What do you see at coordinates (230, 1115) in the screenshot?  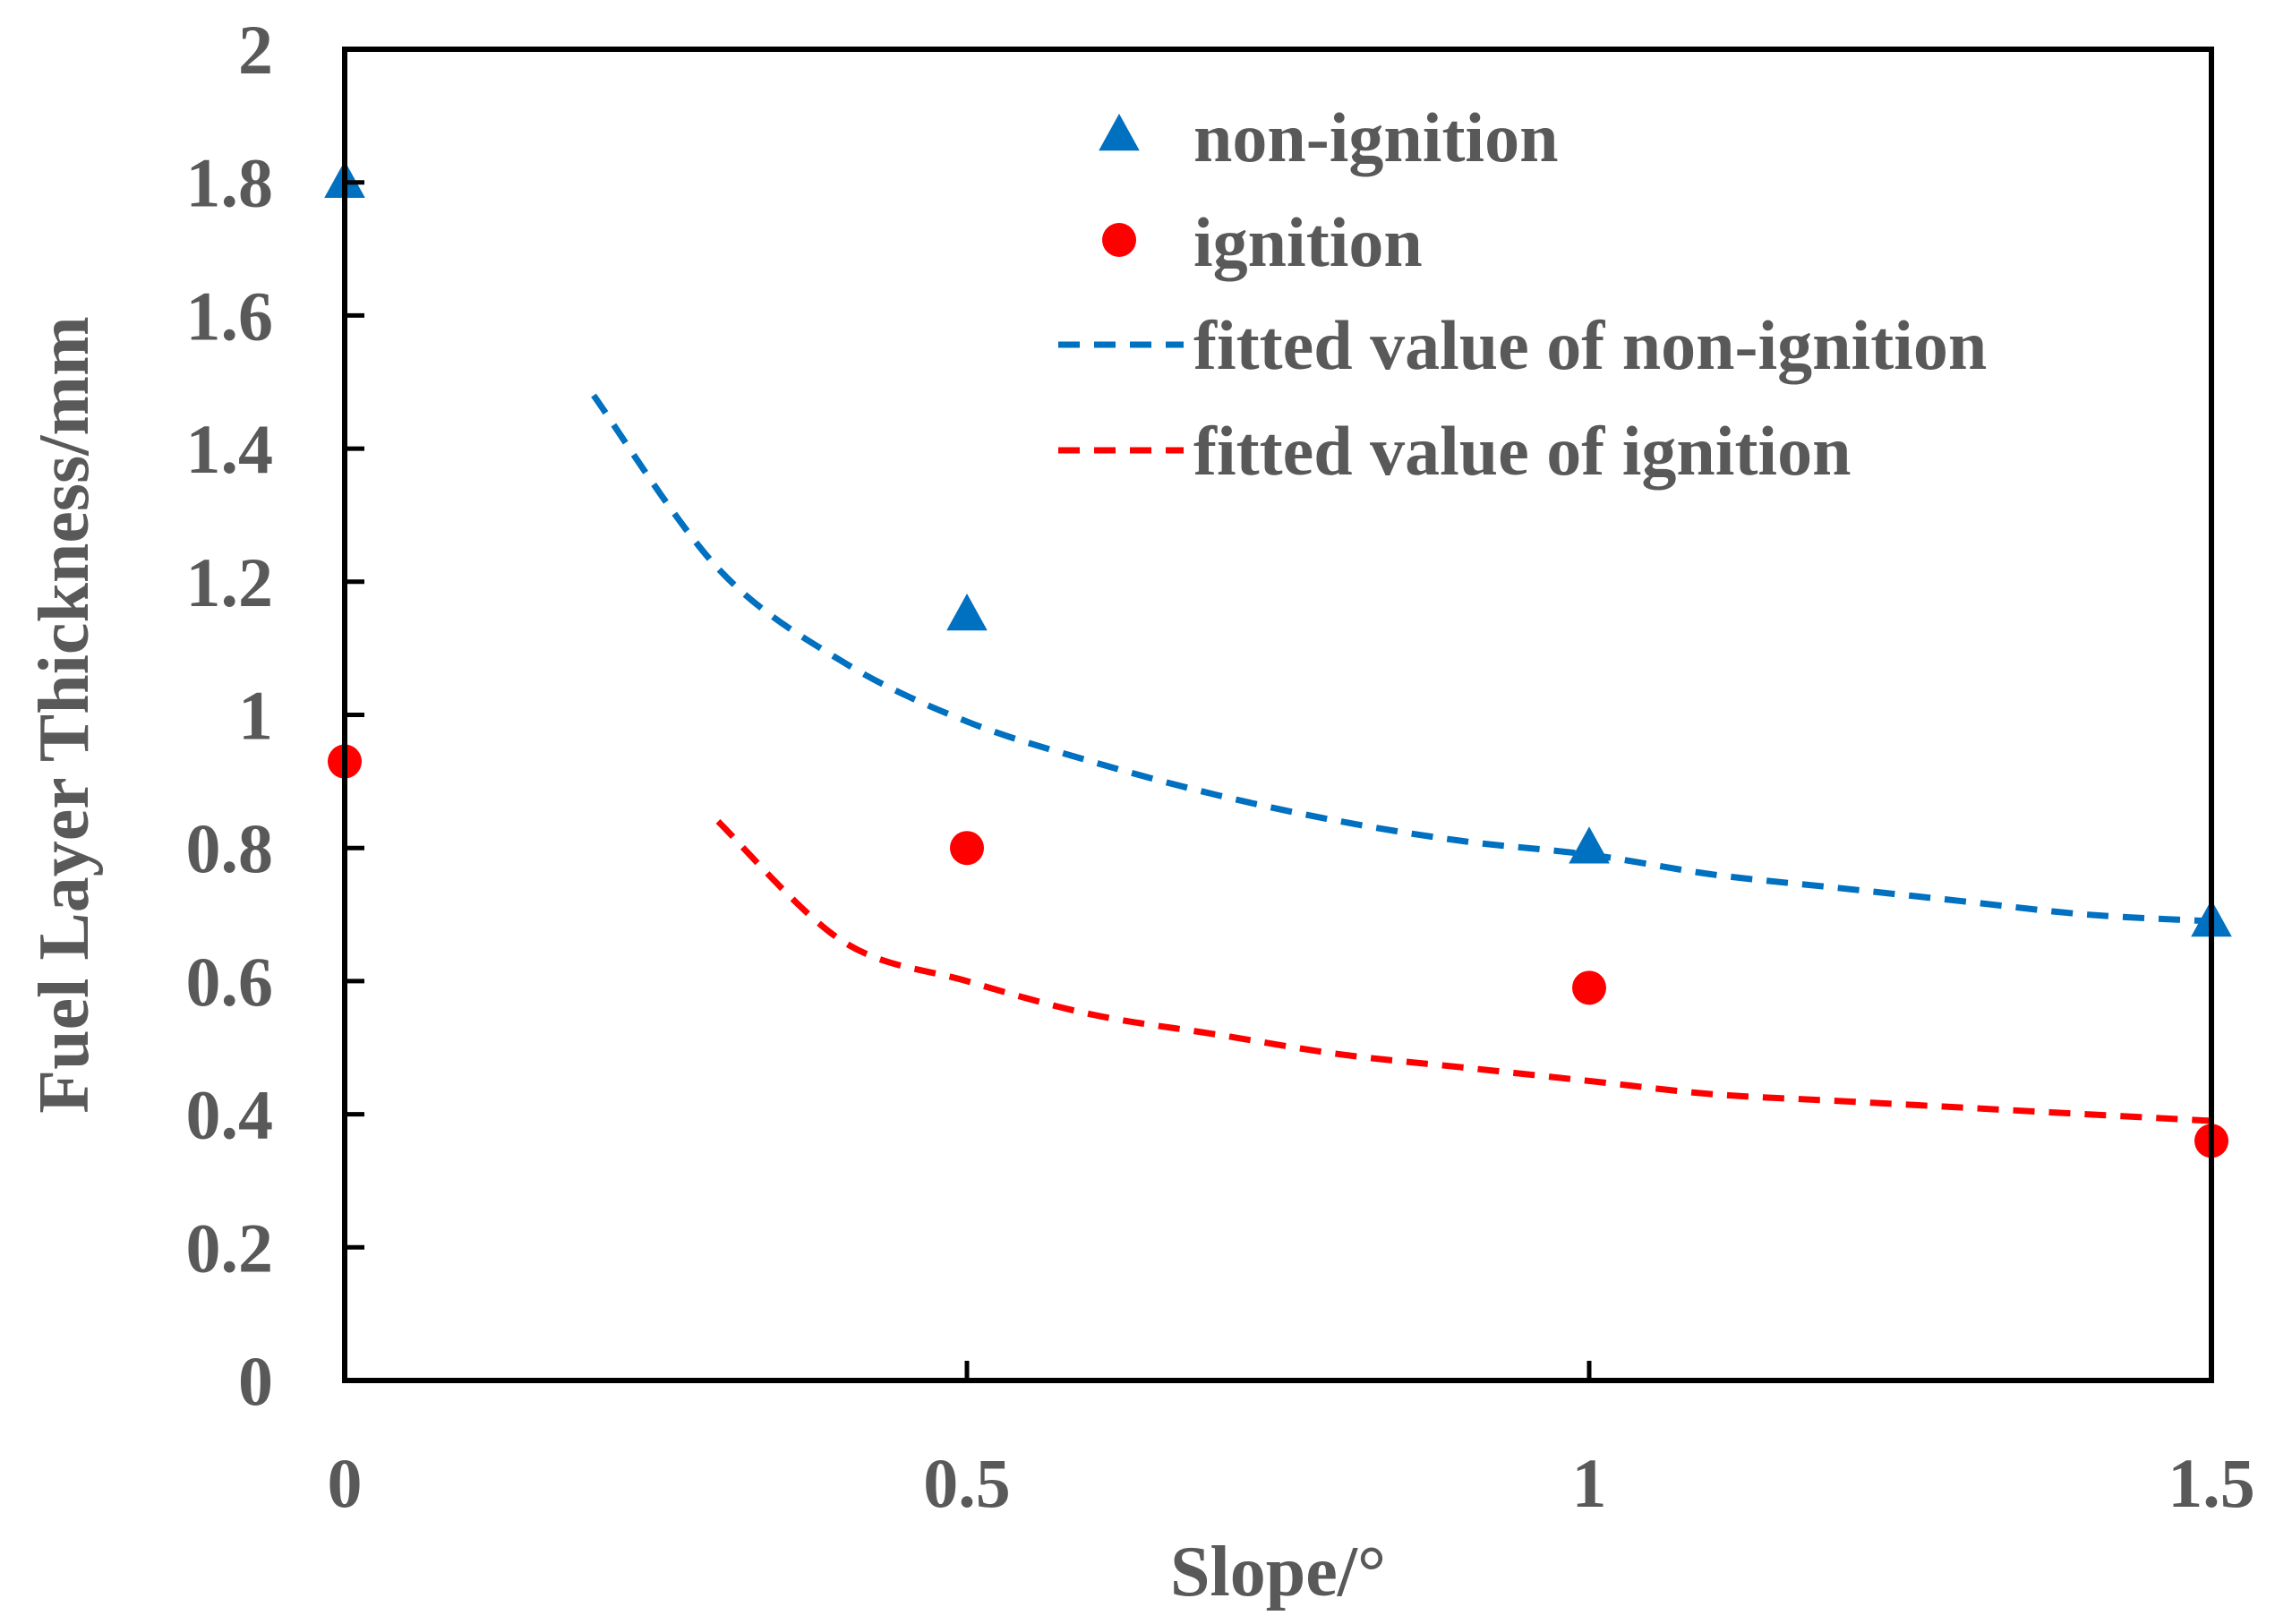 I see `y-tick-label: 0.4` at bounding box center [230, 1115].